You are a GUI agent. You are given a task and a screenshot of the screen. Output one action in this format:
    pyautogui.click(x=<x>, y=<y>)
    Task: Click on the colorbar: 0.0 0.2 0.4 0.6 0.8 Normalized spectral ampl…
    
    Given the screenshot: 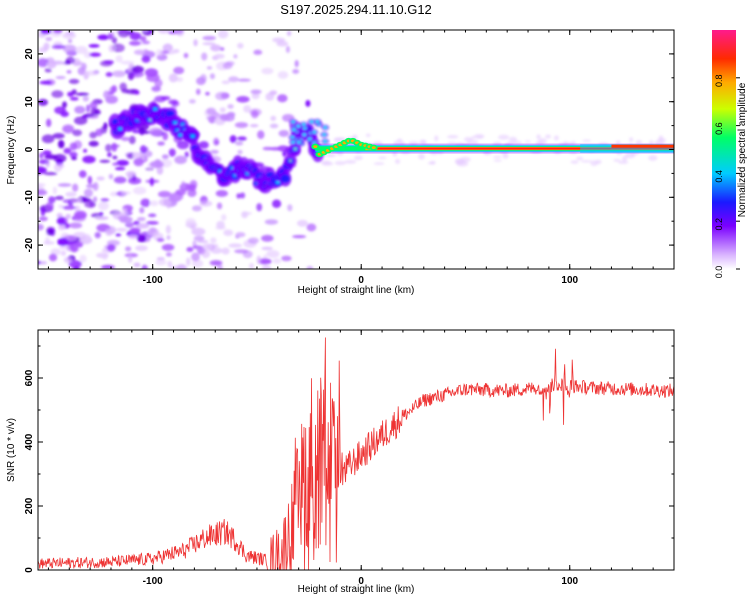 What is the action you would take?
    pyautogui.click(x=730, y=154)
    